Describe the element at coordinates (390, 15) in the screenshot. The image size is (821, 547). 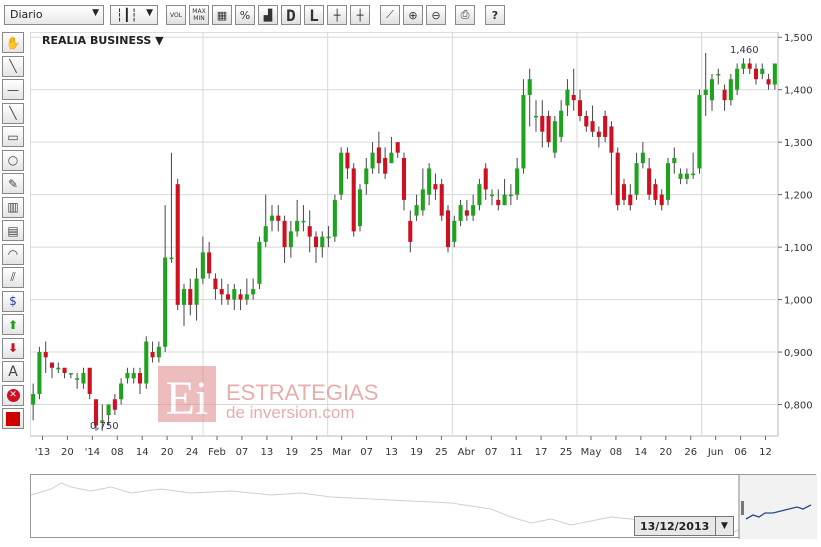
I see `linechart-button: ⟋` at that location.